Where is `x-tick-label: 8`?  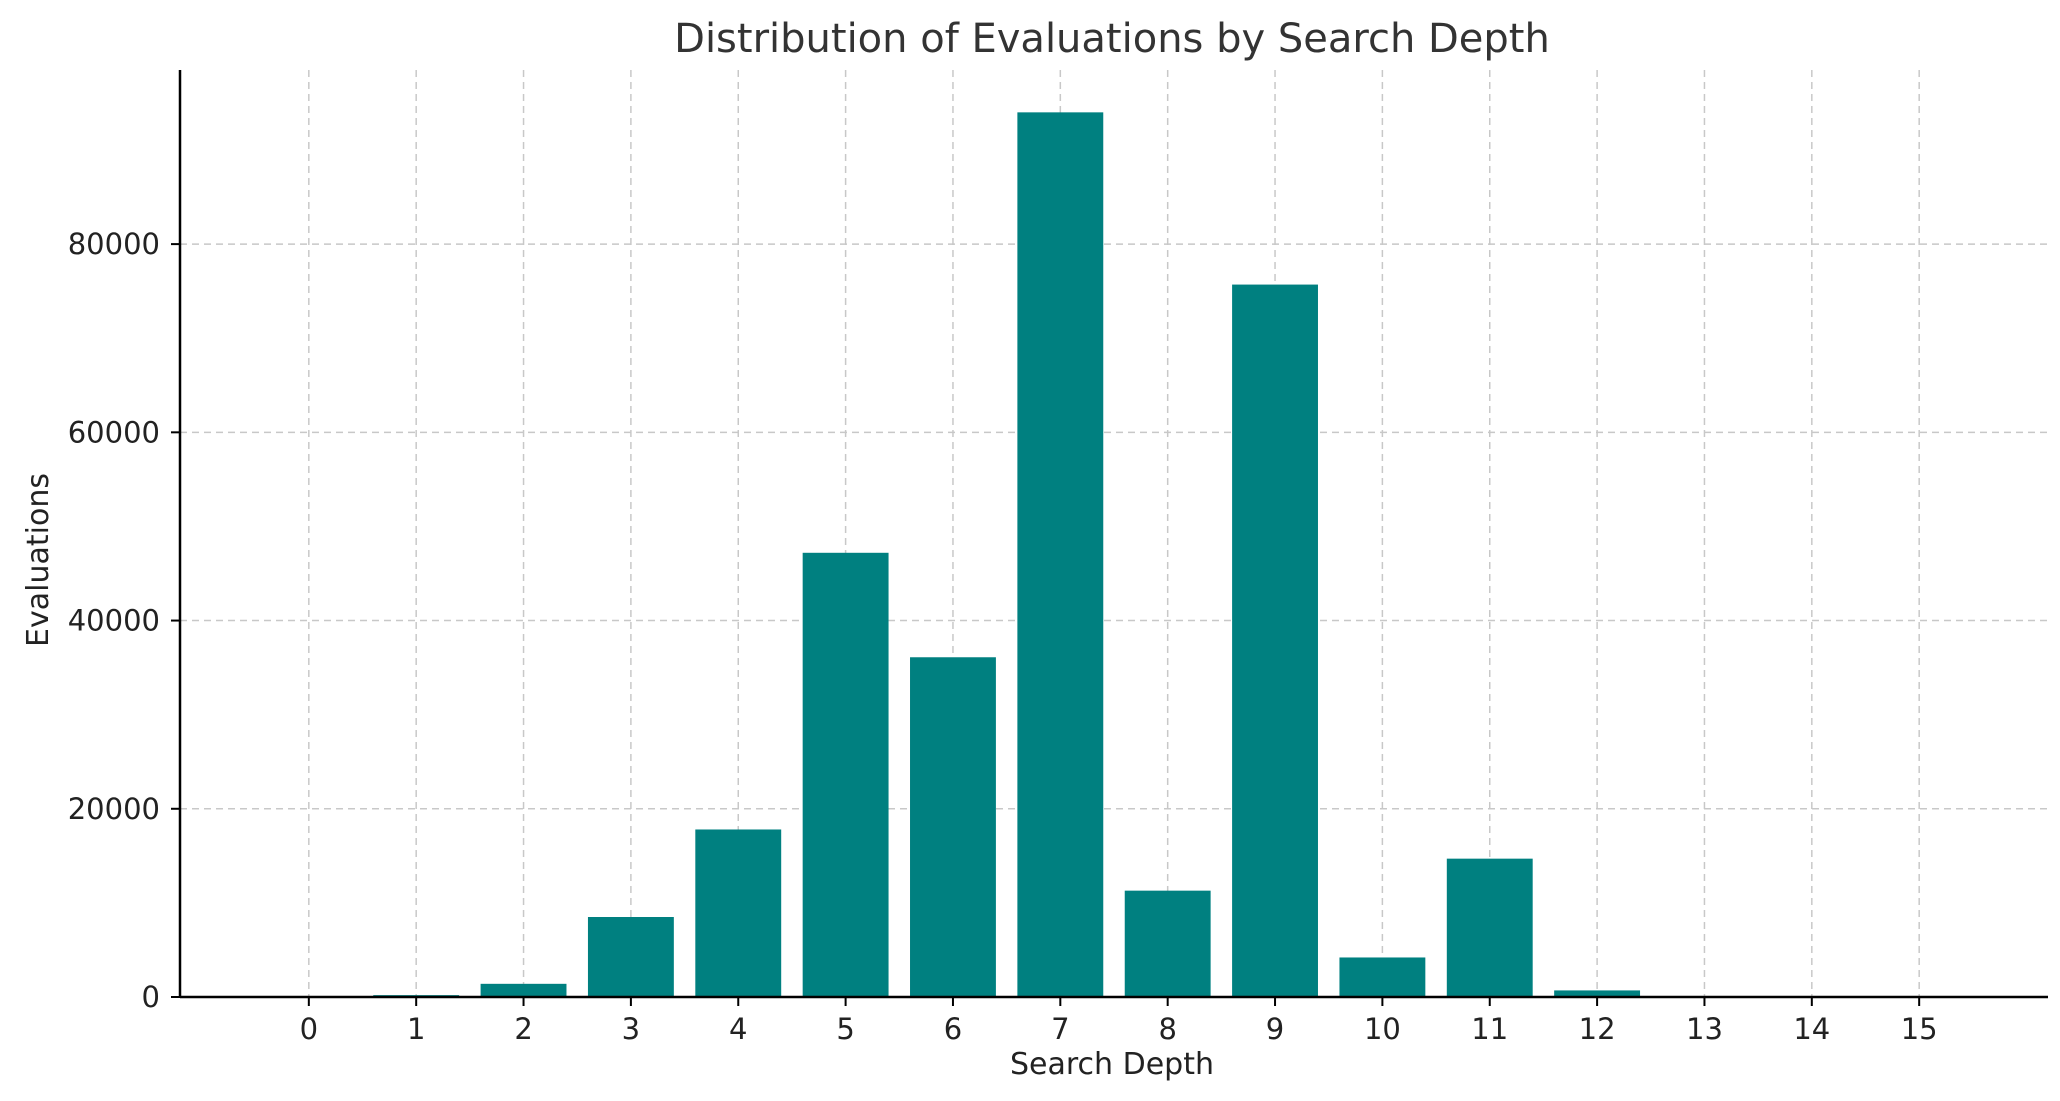
x-tick-label: 8 is located at coordinates (1167, 1029).